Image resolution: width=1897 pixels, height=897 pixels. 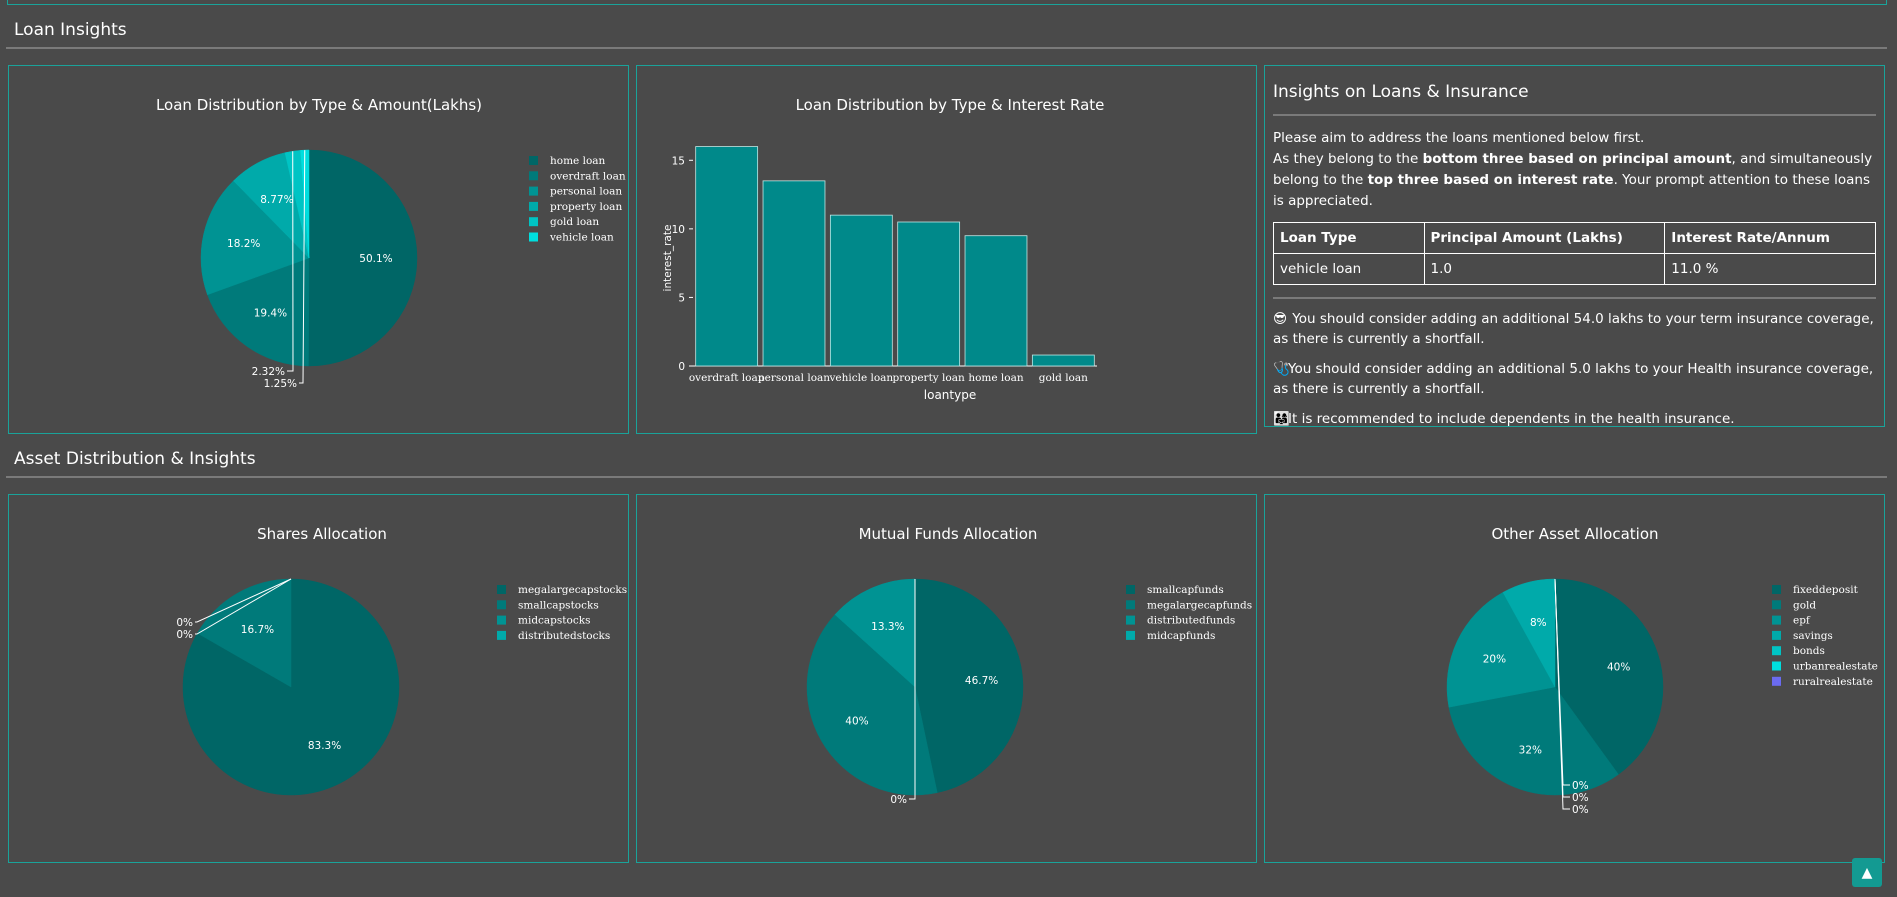 I want to click on legend-item-fixeddeposit: fixeddeposit, so click(x=1826, y=590).